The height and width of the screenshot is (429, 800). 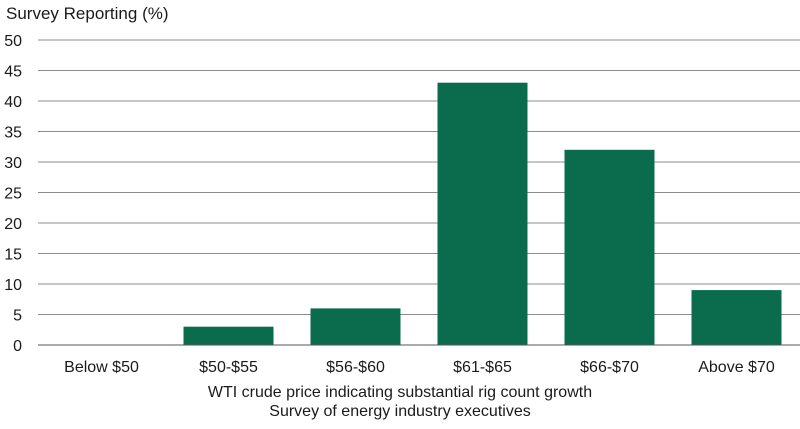 I want to click on y-tick-label: 0, so click(x=17, y=346).